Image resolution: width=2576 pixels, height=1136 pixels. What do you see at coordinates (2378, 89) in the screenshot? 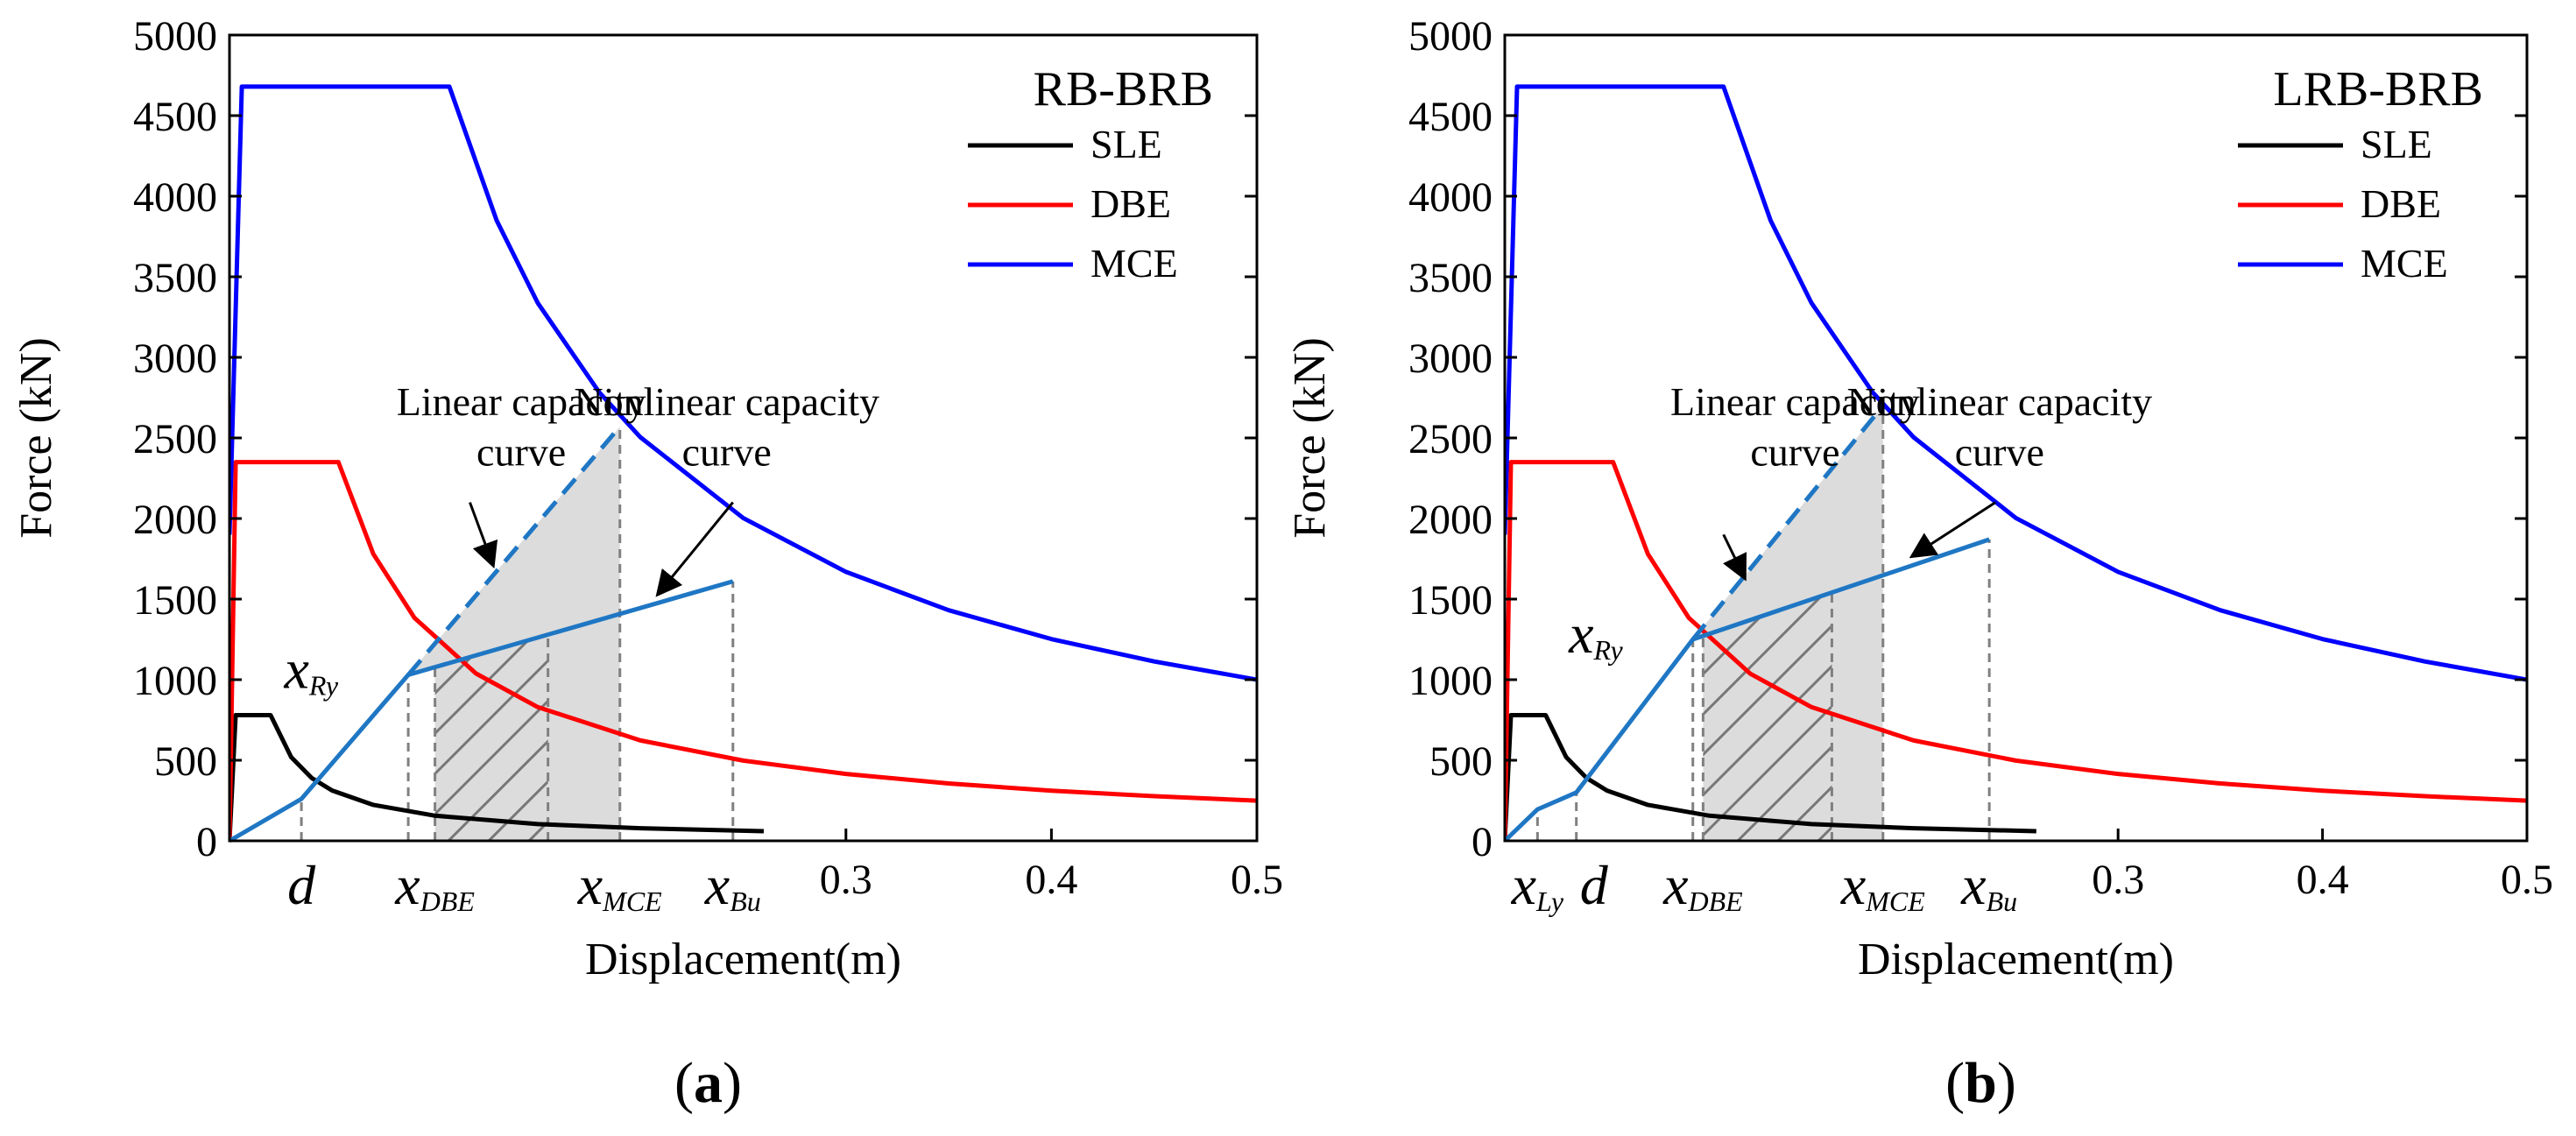
I see `chart-title: LRB-BRB` at bounding box center [2378, 89].